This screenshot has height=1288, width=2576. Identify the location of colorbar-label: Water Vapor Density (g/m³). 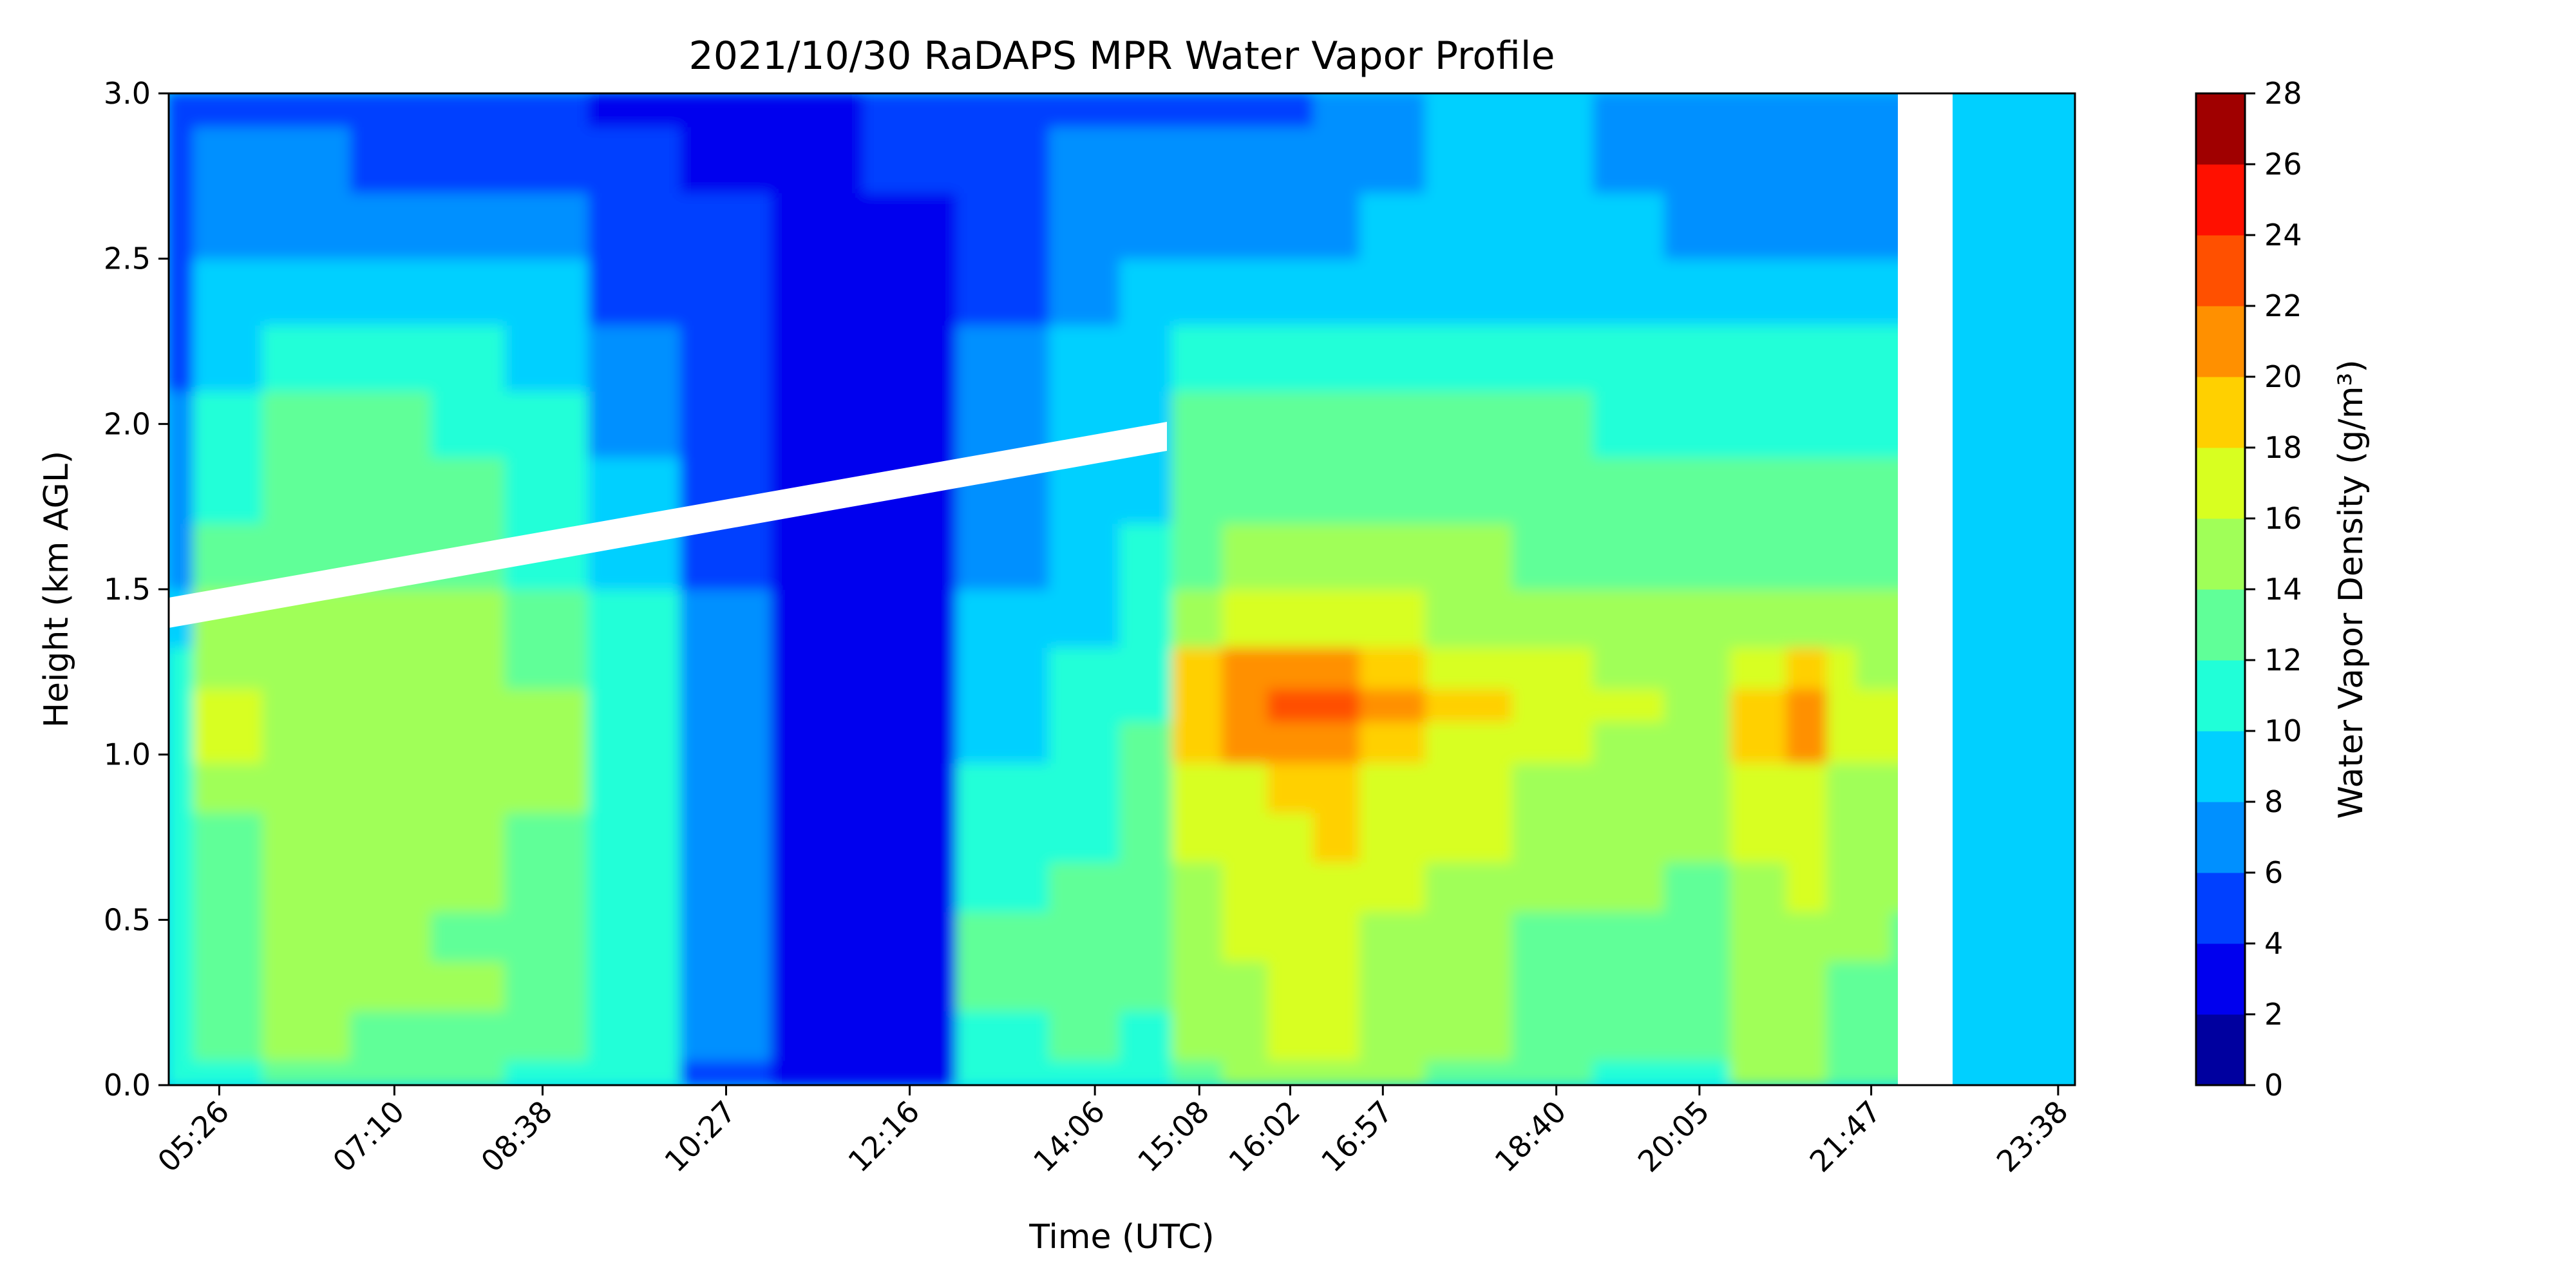
(2351, 589).